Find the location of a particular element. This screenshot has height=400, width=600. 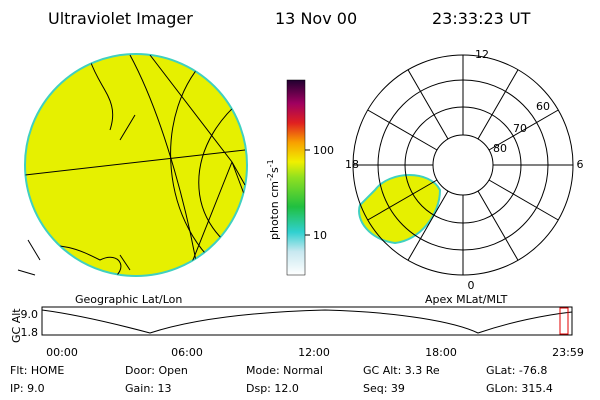

altitude-xtick: 12:00 is located at coordinates (314, 352).